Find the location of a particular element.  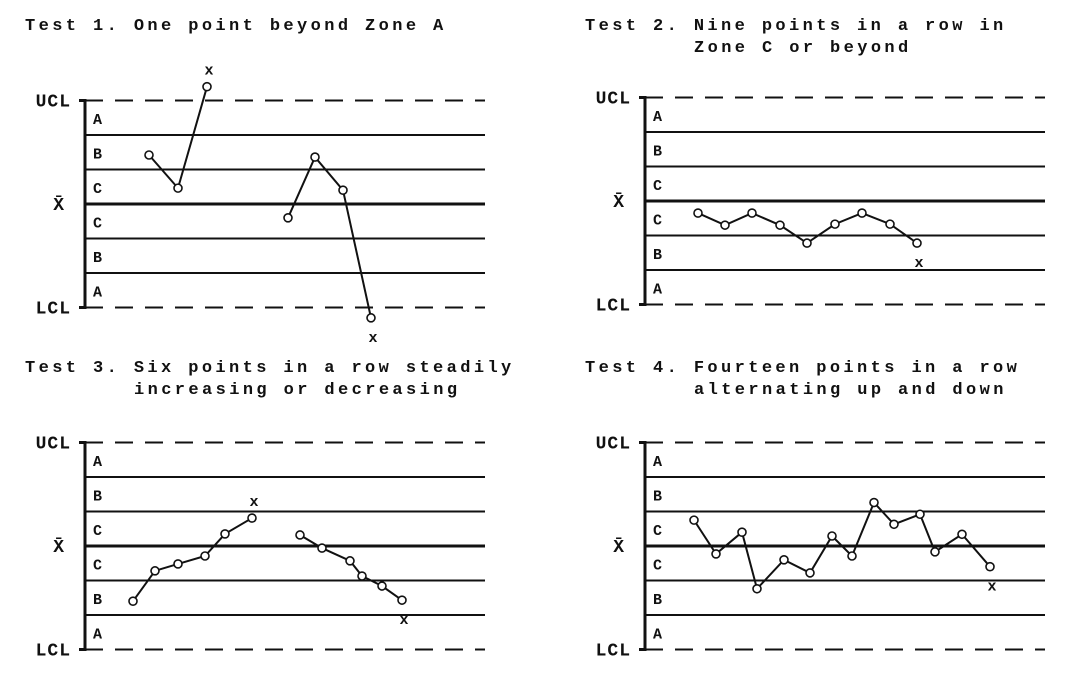

panel-title: Zone C or beyond is located at coordinates (803, 48).